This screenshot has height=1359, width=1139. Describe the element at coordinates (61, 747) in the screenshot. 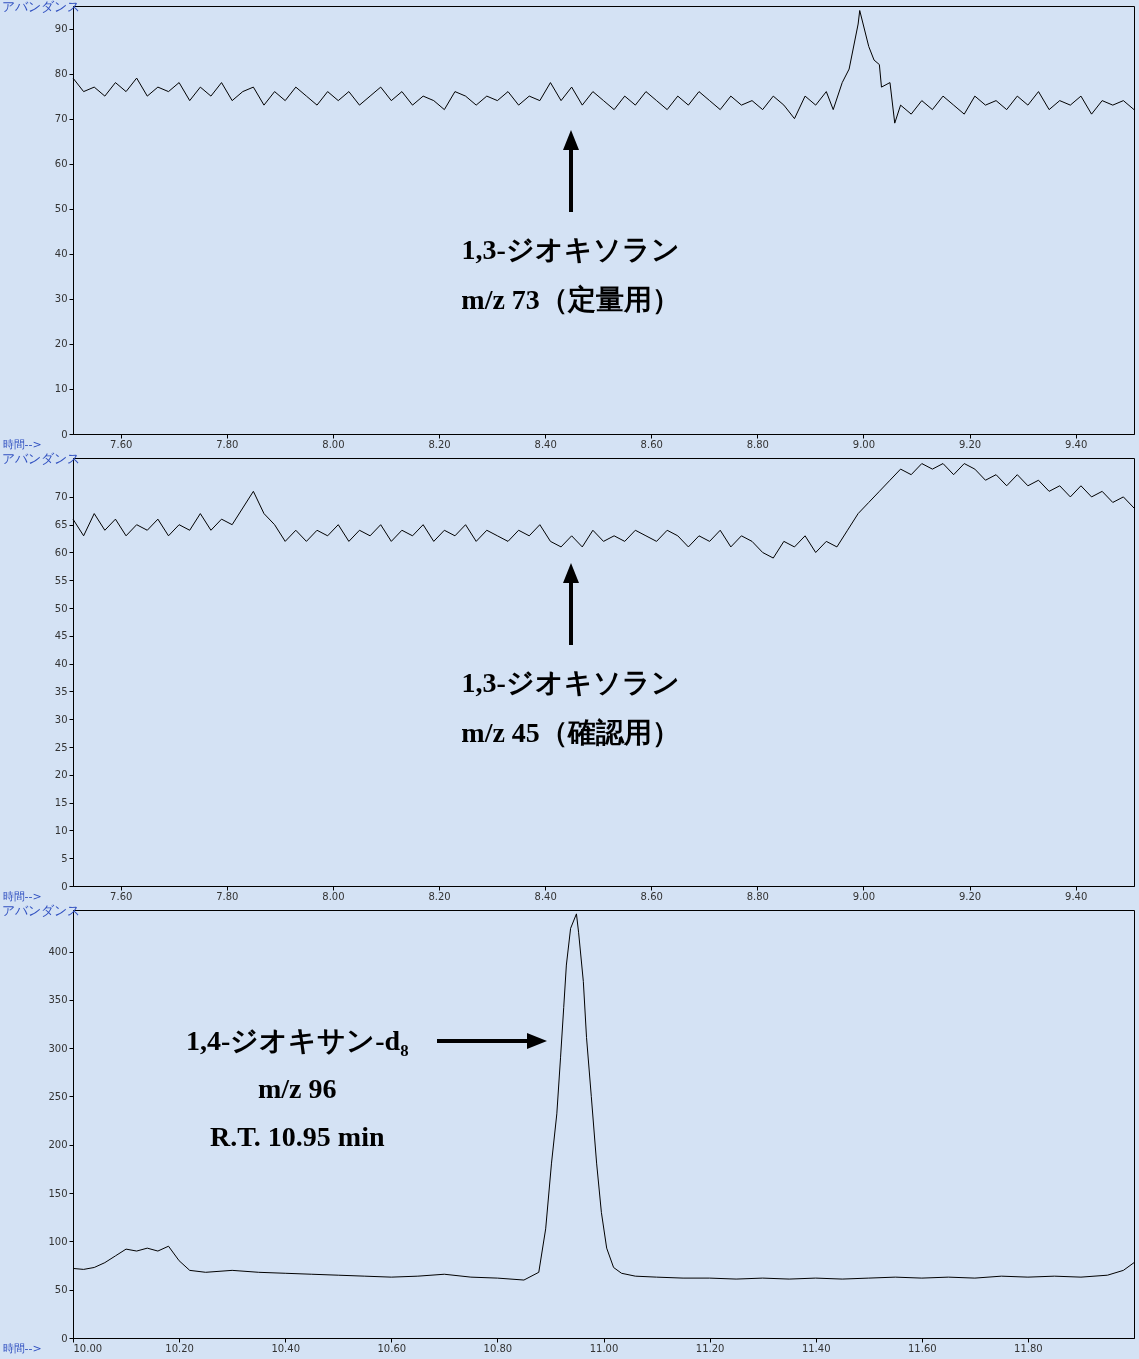

I see `y-tick-label: 25` at that location.